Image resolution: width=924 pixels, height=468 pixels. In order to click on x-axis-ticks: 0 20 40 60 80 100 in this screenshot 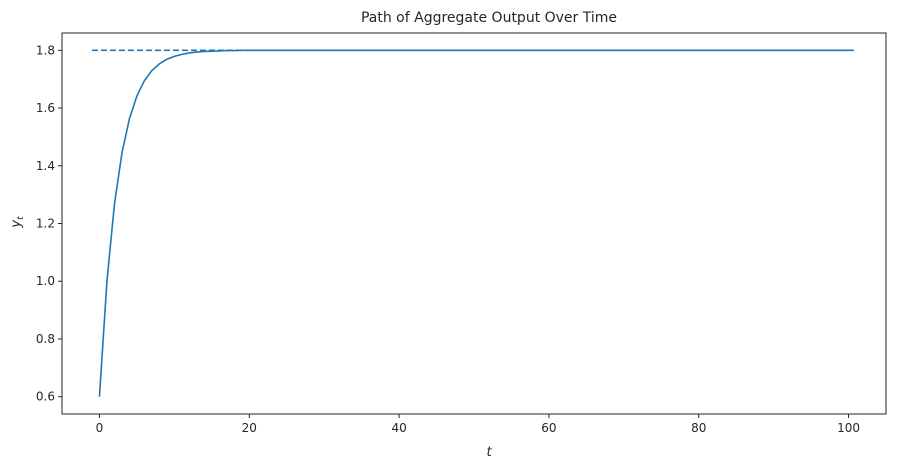, I will do `click(478, 424)`.